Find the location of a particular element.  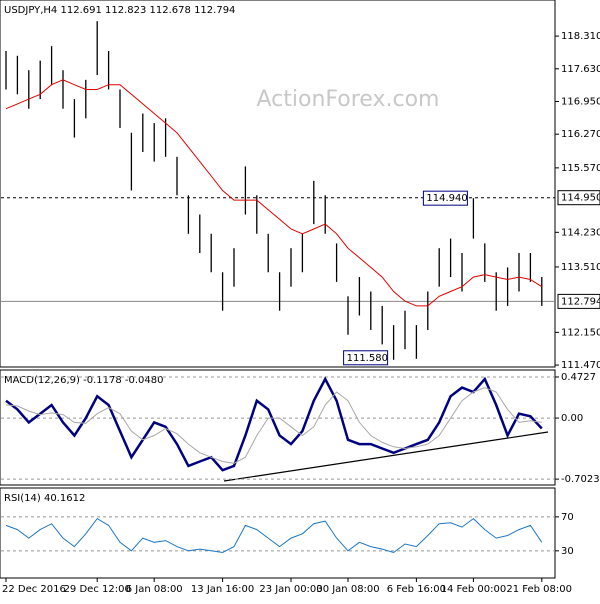

level-label: 112.794 is located at coordinates (580, 301).